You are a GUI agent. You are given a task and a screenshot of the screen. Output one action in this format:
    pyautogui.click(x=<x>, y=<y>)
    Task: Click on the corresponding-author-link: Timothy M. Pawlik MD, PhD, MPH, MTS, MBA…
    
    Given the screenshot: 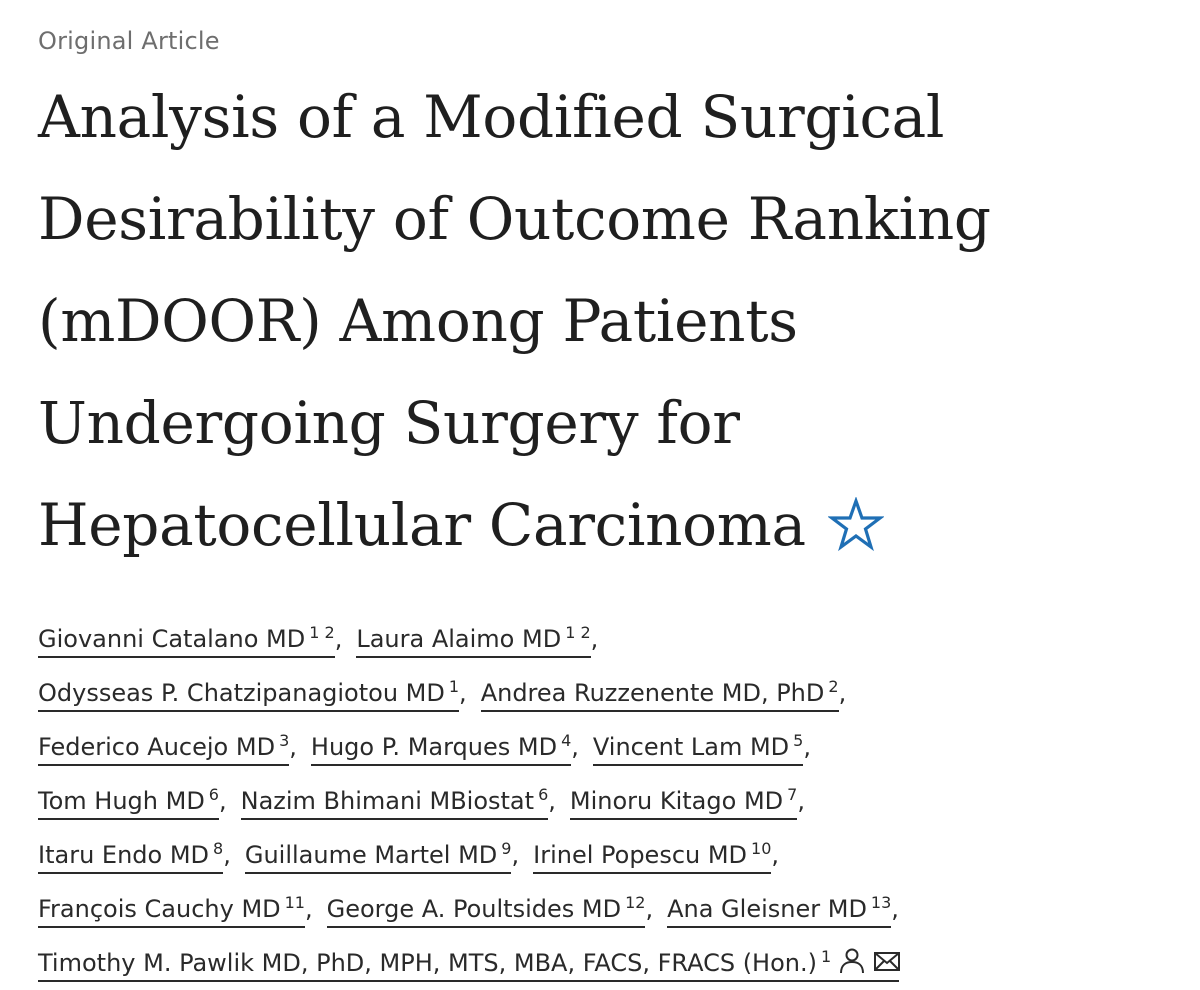 What is the action you would take?
    pyautogui.click(x=469, y=964)
    